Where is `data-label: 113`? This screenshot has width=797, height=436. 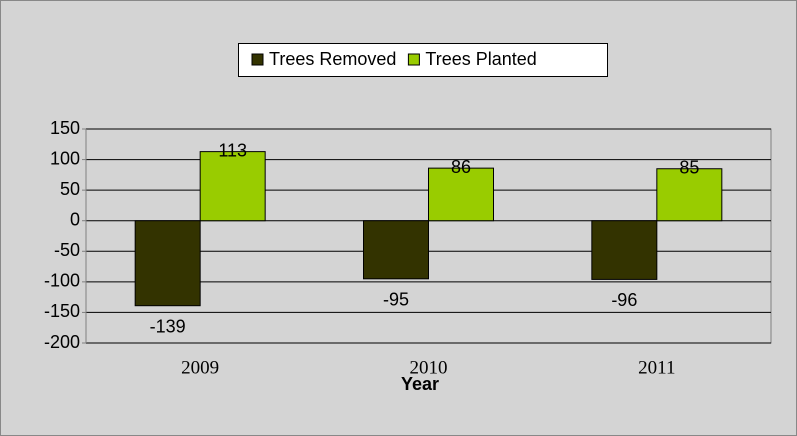
data-label: 113 is located at coordinates (232, 150).